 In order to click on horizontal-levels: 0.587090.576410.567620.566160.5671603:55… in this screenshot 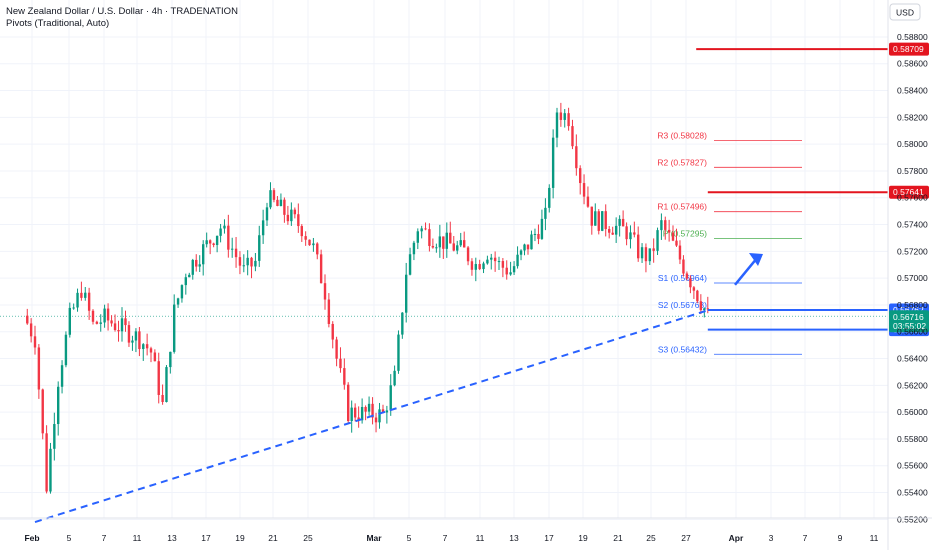, I will do `click(812, 189)`.